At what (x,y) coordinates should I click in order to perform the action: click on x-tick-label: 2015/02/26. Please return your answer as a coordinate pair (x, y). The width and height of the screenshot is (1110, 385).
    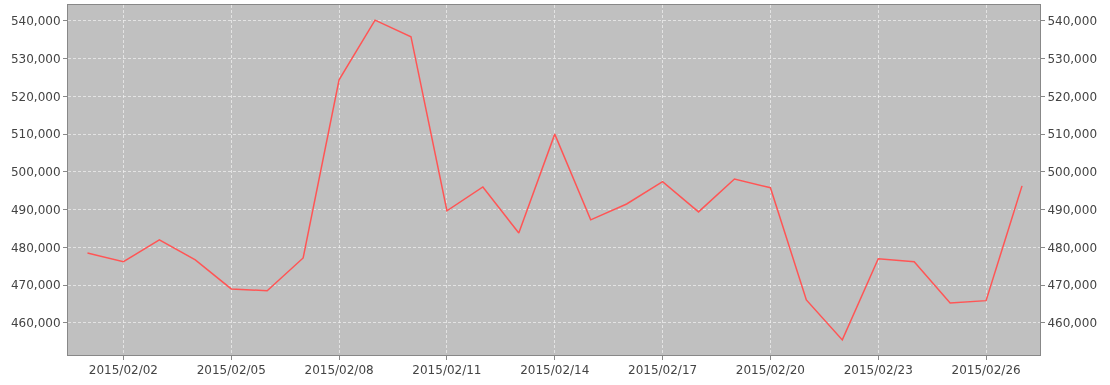
    Looking at the image, I should click on (986, 370).